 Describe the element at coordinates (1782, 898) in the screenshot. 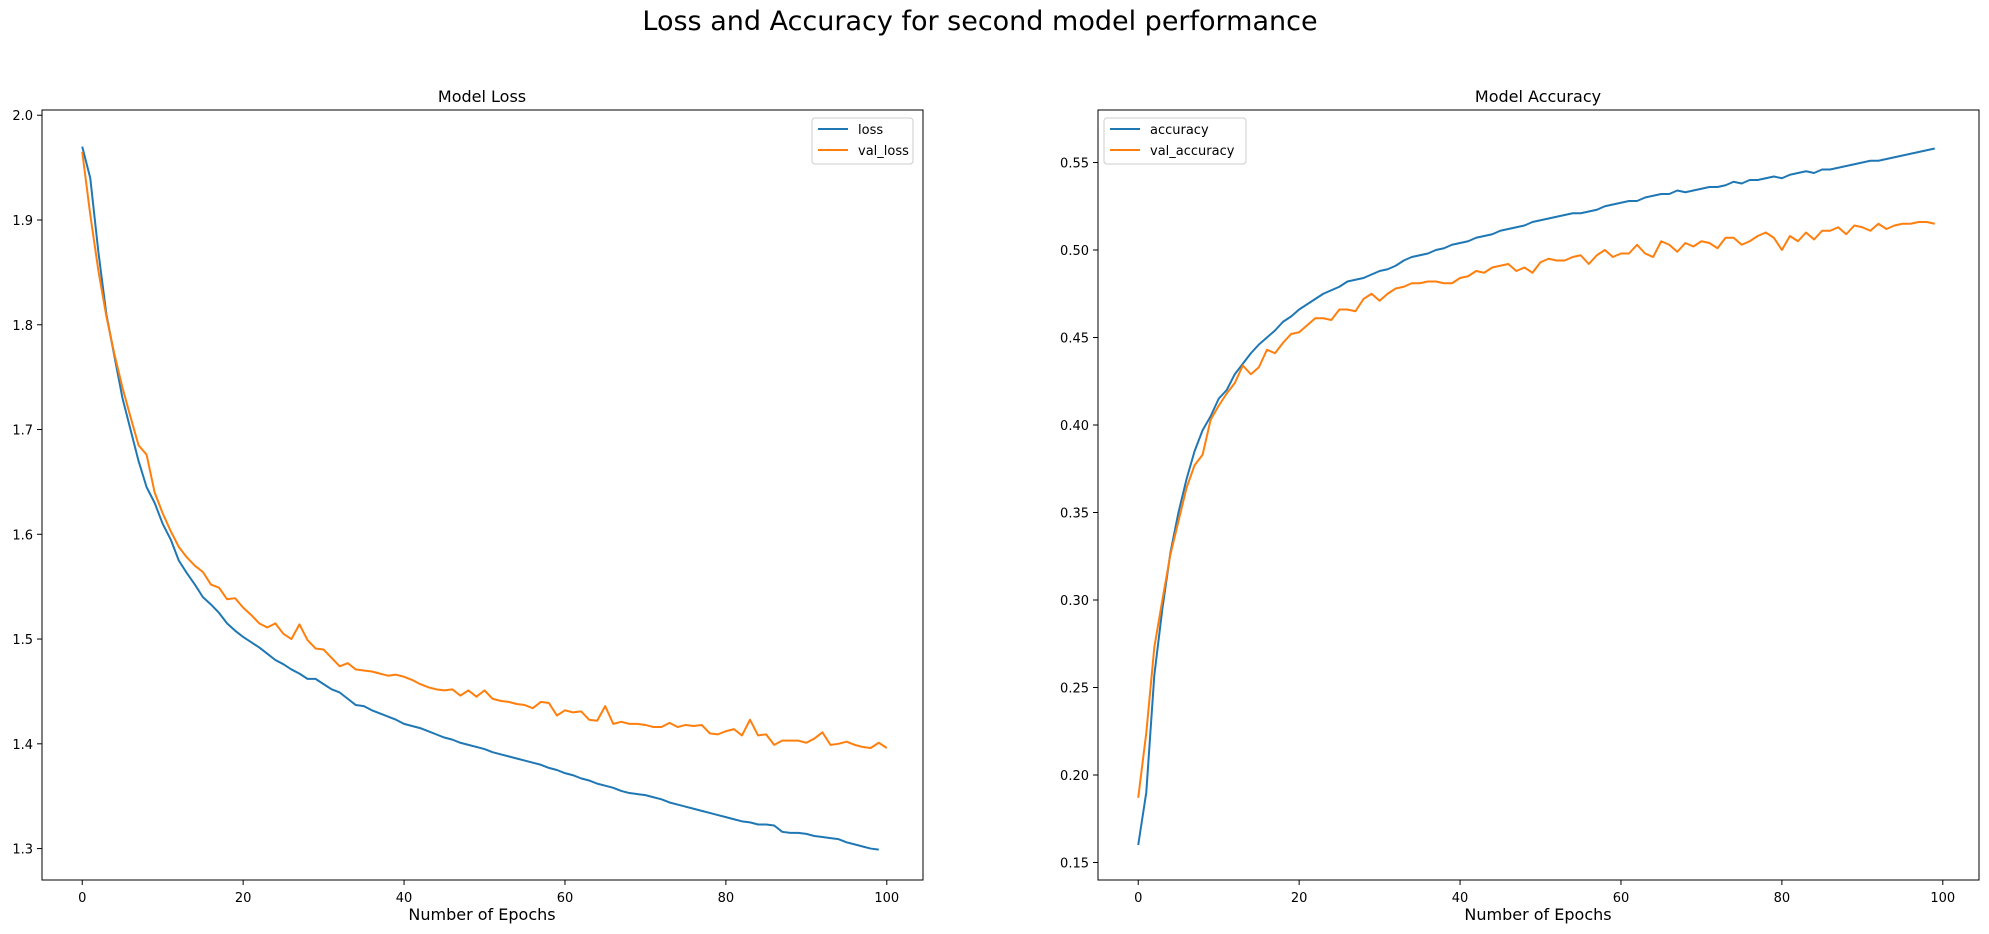

I see `accuracy-x-tick-label: 80` at that location.